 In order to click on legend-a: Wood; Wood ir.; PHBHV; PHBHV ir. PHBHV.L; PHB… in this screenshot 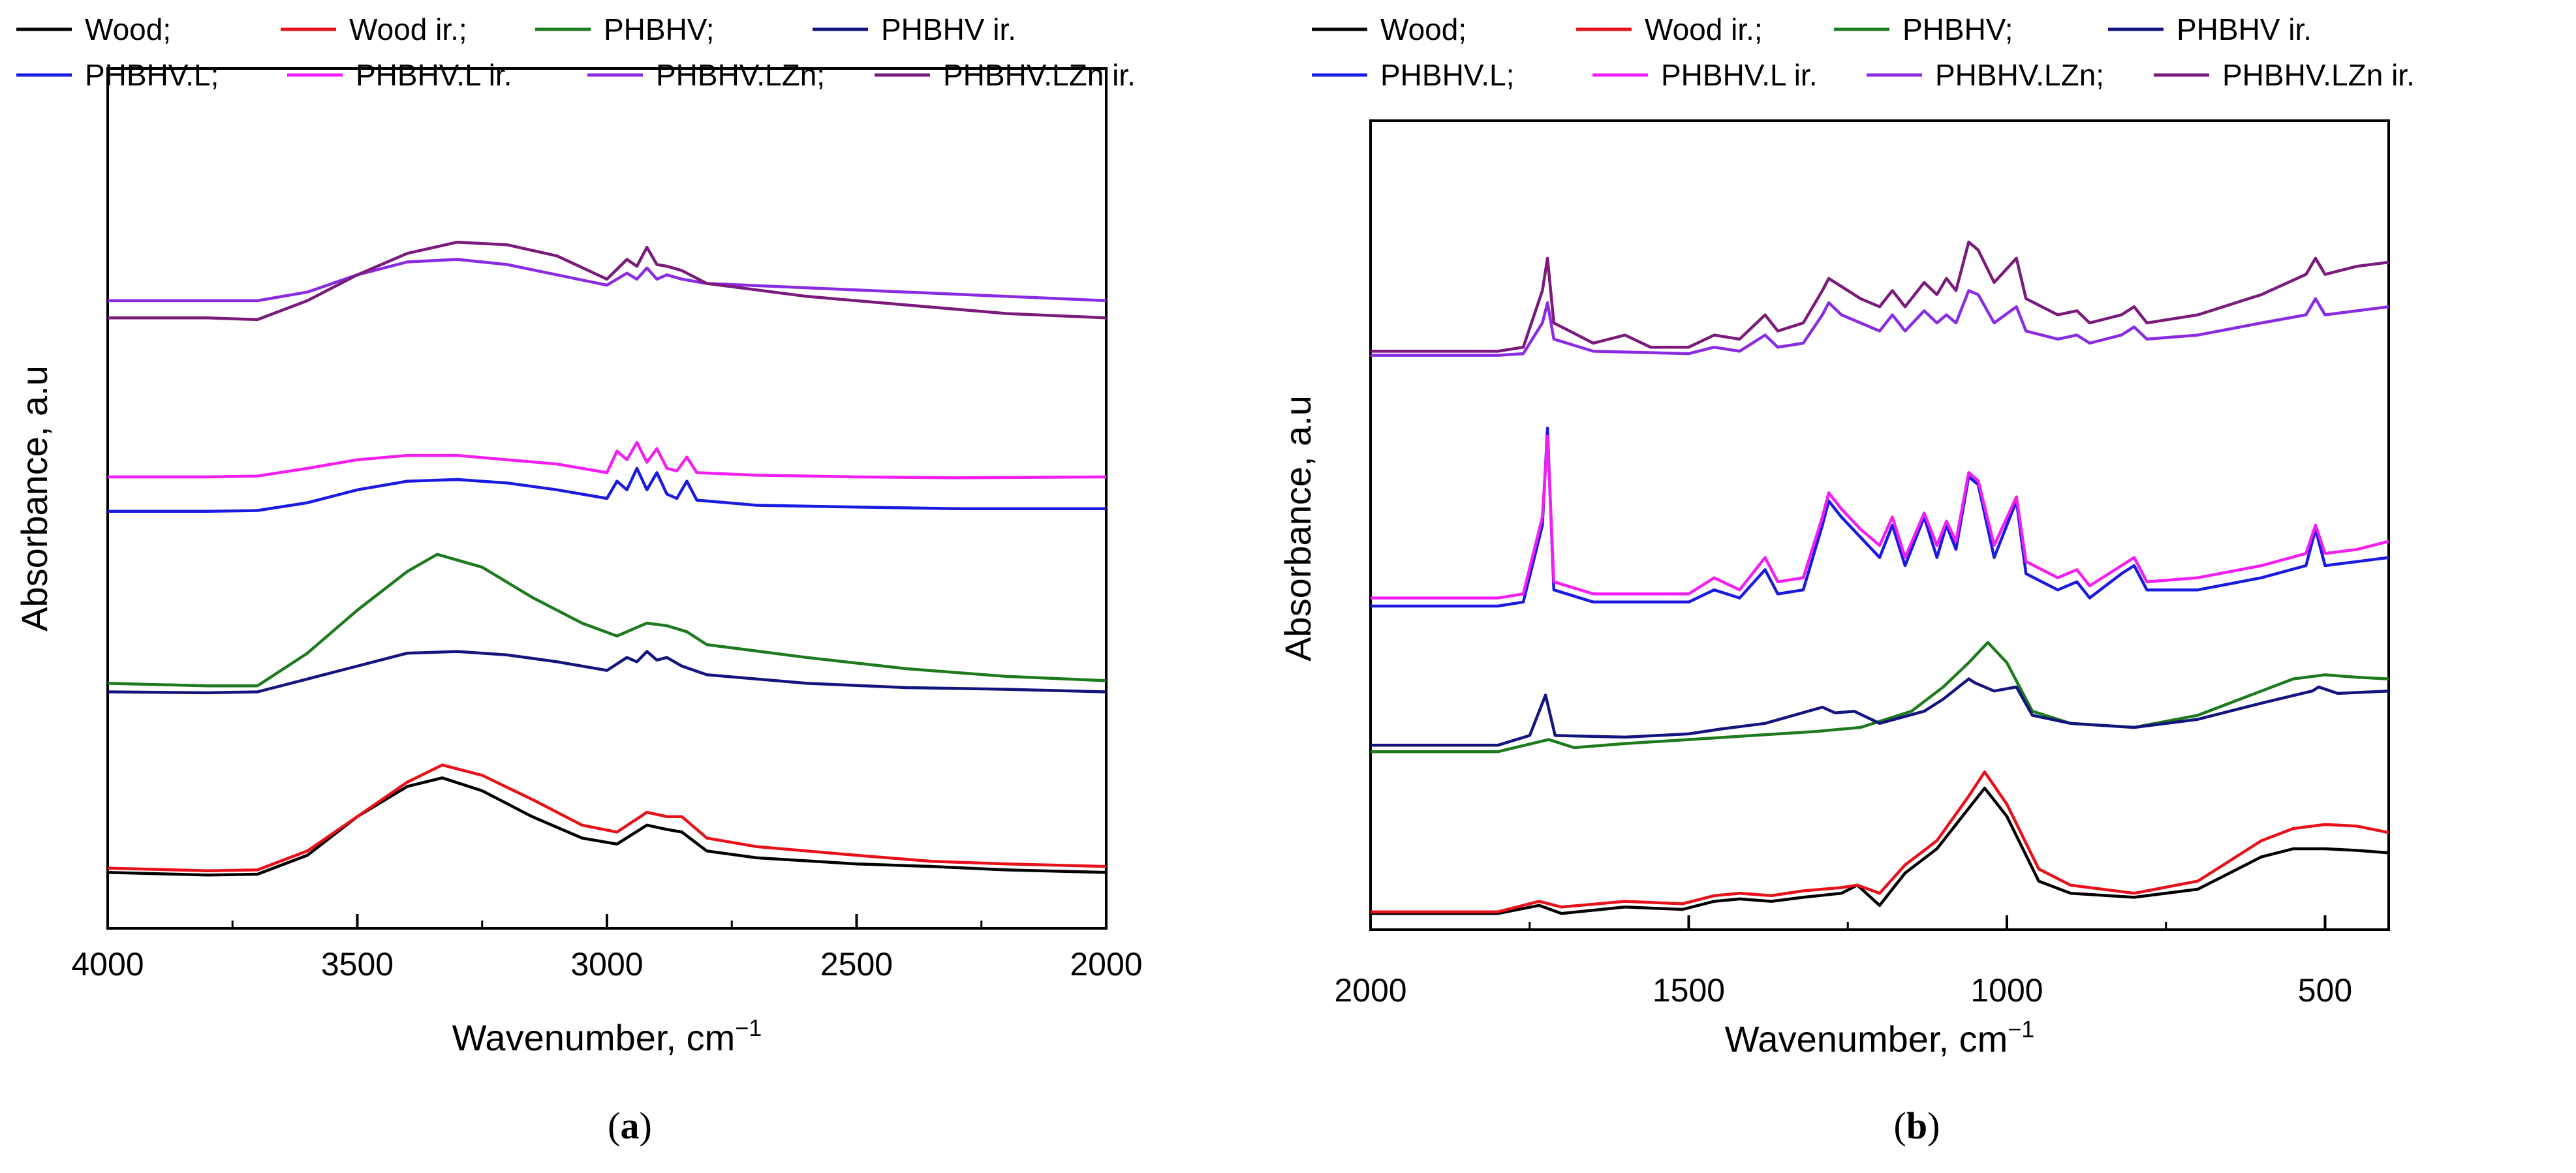, I will do `click(576, 52)`.